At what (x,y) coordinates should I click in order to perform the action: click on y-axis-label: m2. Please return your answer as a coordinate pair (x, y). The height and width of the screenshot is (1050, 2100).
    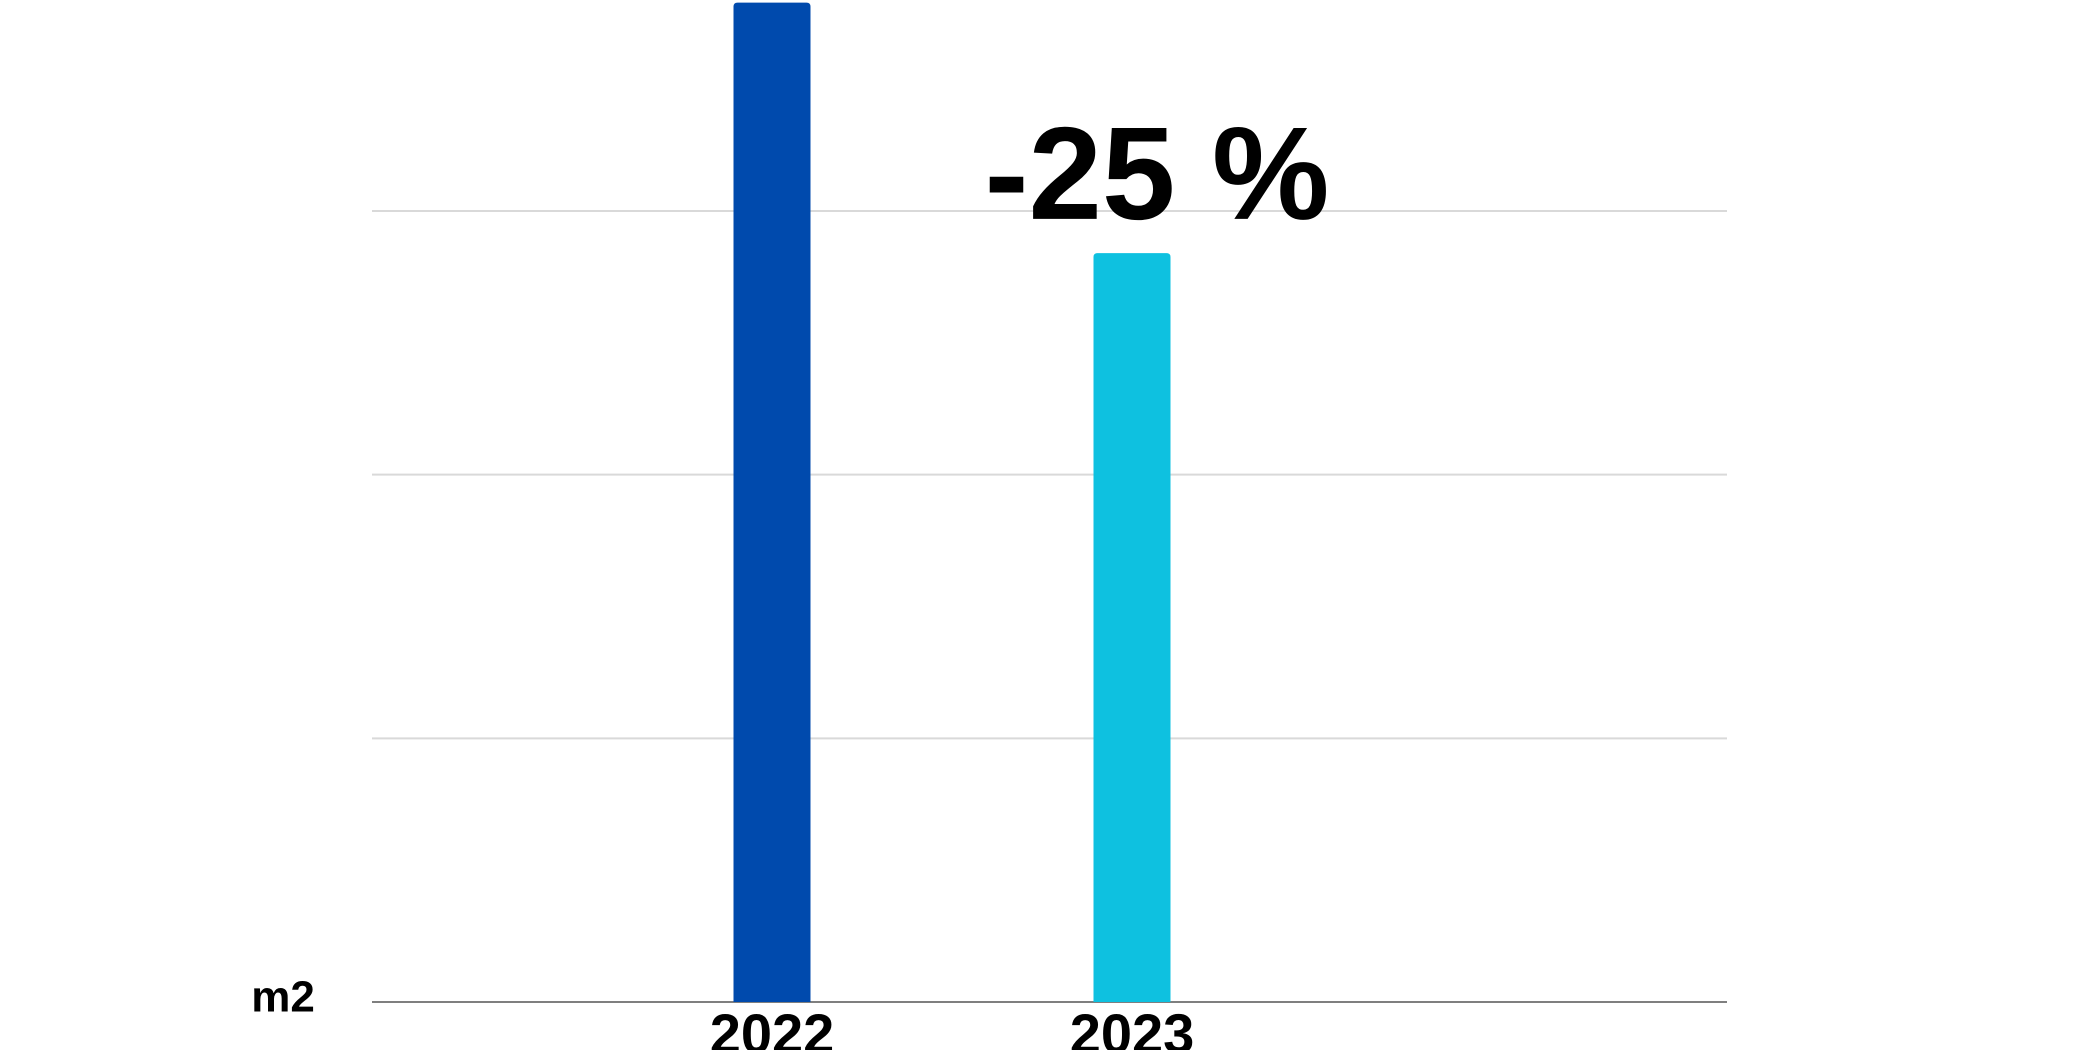
    Looking at the image, I should click on (283, 997).